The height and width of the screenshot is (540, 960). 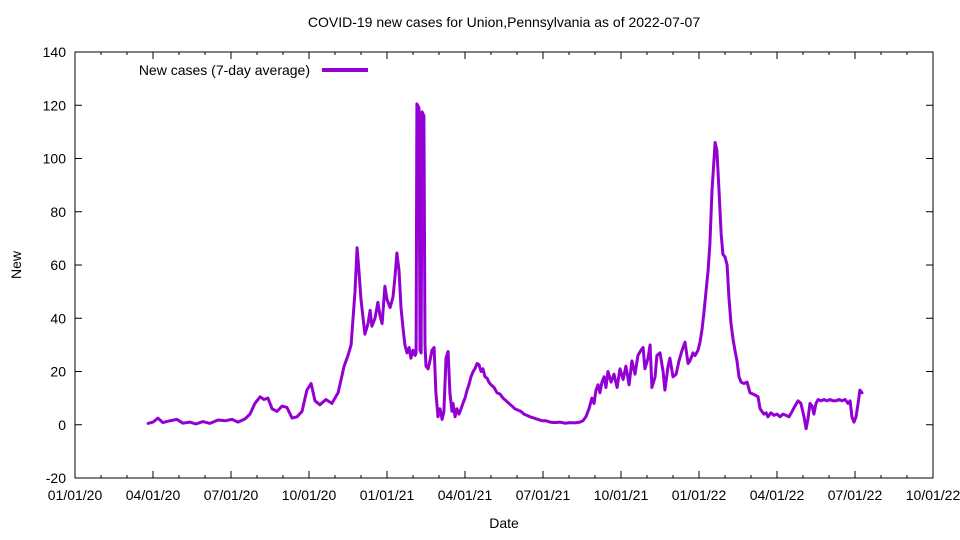 I want to click on y-tick-label: 100, so click(x=55, y=159).